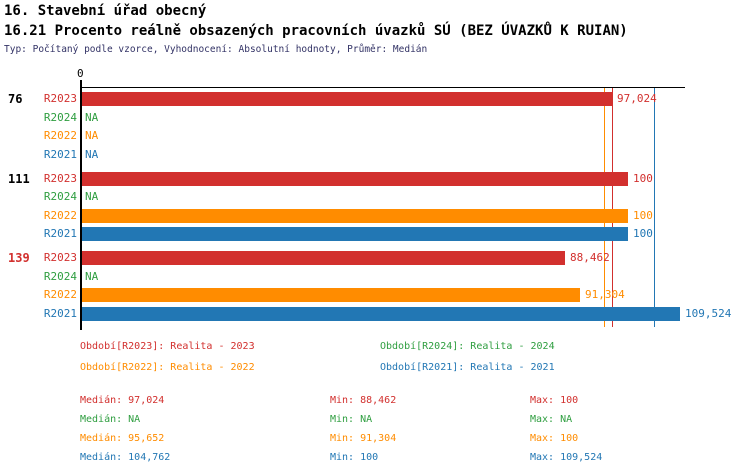 The height and width of the screenshot is (476, 750). What do you see at coordinates (105, 11) in the screenshot?
I see `chart-title-line1: 16. Stavební úřad obecný` at bounding box center [105, 11].